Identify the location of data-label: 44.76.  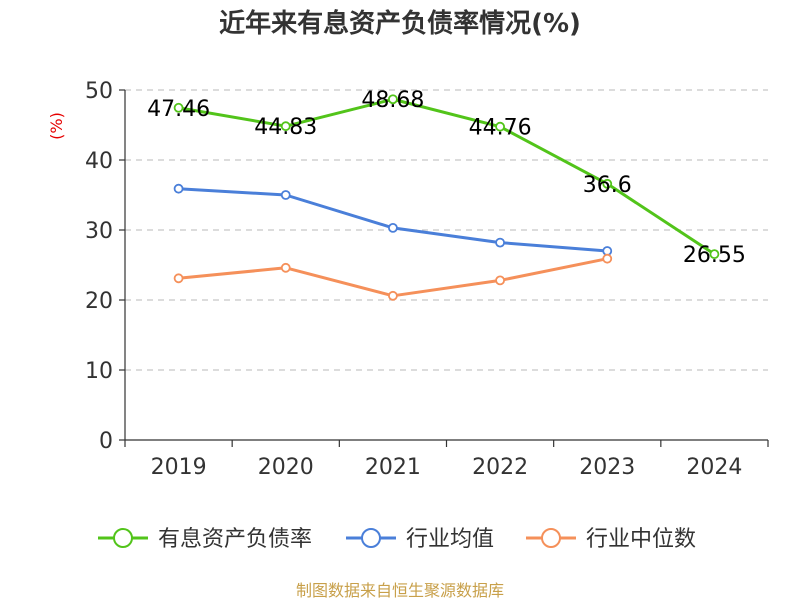
(500, 128).